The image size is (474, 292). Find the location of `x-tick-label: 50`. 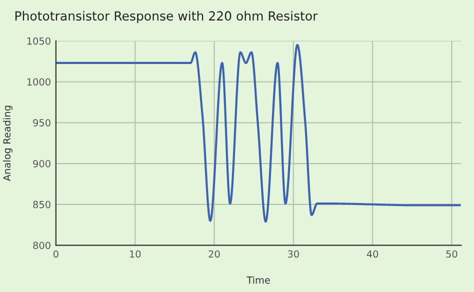

x-tick-label: 50 is located at coordinates (452, 254).